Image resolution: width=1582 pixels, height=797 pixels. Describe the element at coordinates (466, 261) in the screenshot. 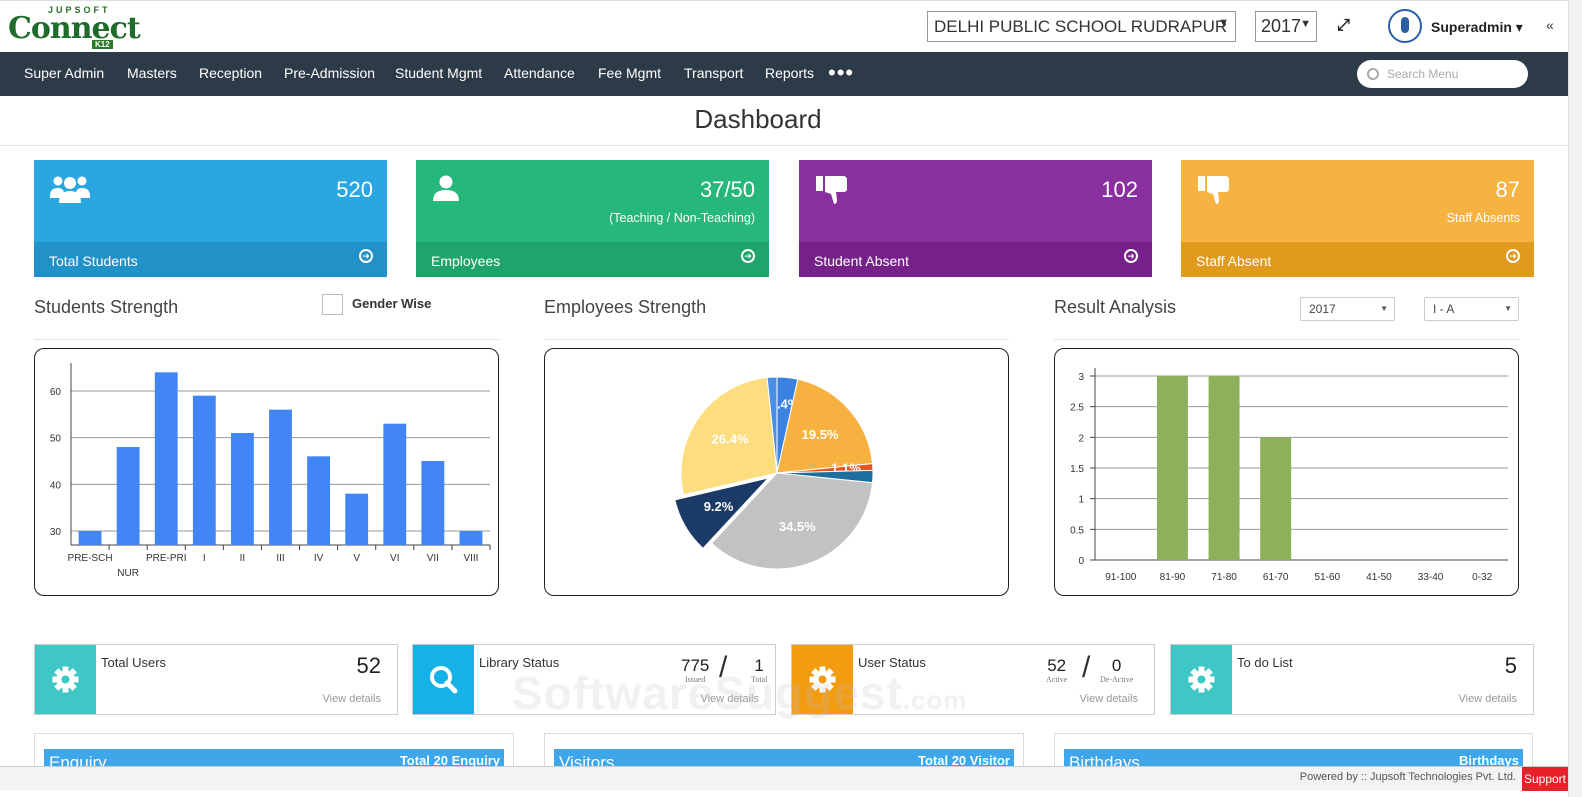

I see `card-label: Employees` at that location.